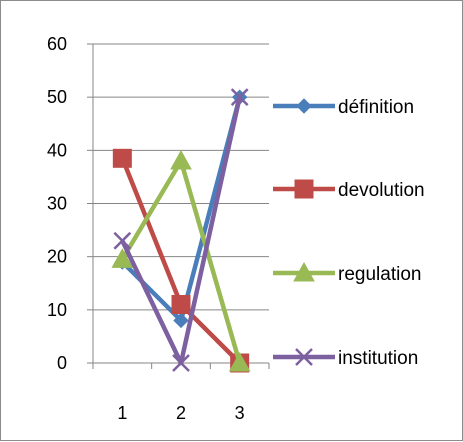 The height and width of the screenshot is (442, 463). I want to click on y-tick-label-30: 30, so click(57, 204).